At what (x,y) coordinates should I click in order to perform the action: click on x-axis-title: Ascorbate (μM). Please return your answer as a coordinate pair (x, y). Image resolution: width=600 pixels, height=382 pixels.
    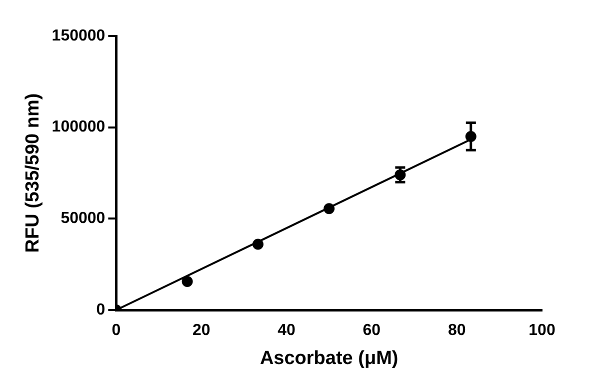
    Looking at the image, I should click on (329, 358).